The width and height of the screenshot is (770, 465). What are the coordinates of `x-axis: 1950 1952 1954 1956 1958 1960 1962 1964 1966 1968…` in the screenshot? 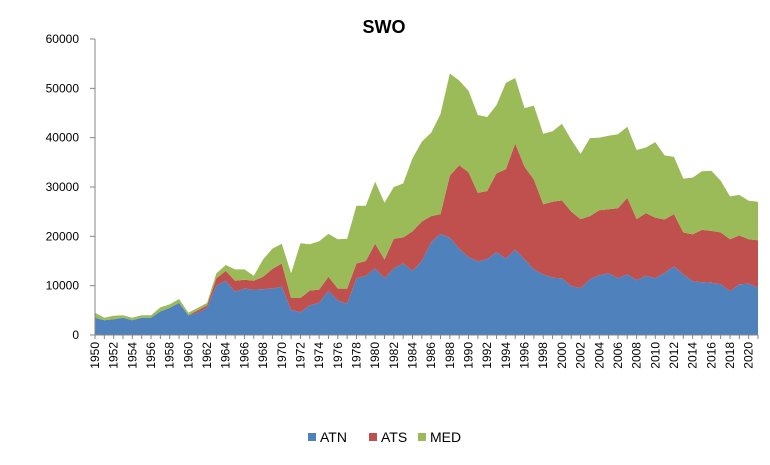 It's located at (423, 351).